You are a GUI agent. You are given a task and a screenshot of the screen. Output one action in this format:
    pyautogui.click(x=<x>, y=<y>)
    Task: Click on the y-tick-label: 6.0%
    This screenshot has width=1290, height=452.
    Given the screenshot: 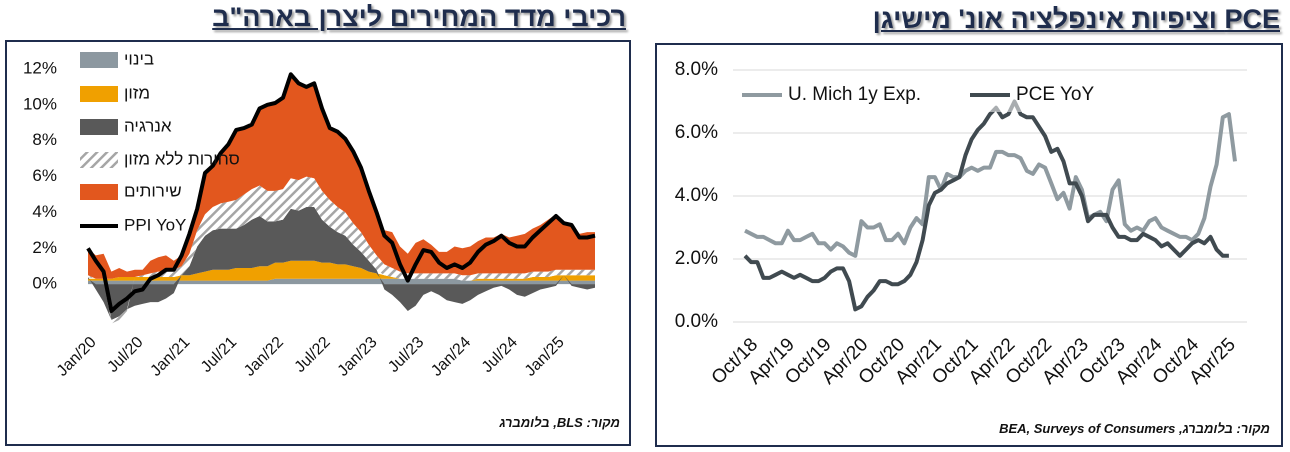 What is the action you would take?
    pyautogui.click(x=696, y=132)
    